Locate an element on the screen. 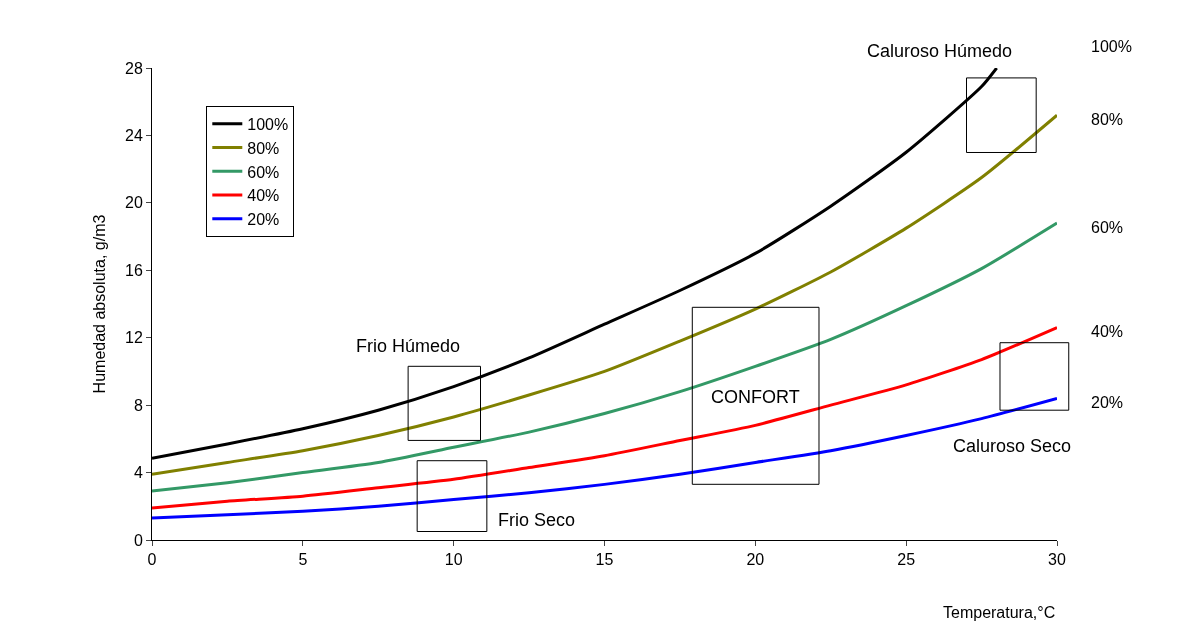  annotation: CONFORT is located at coordinates (755, 397).